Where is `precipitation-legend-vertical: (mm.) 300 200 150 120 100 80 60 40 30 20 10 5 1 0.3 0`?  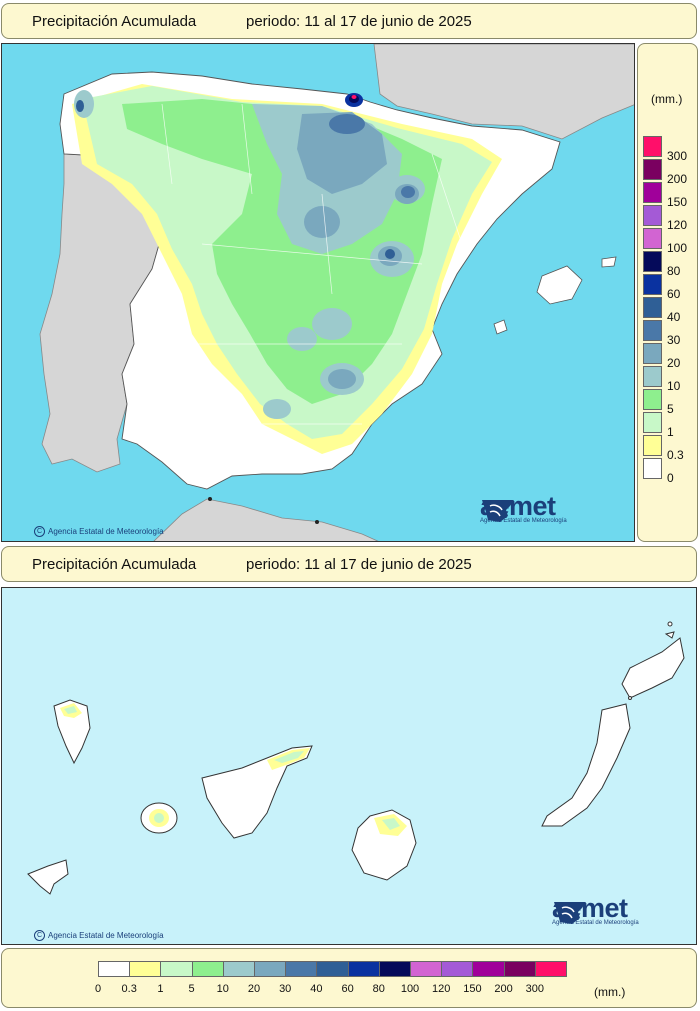 precipitation-legend-vertical: (mm.) 300 200 150 120 100 80 60 40 30 20 10 5 1 0.3 0 is located at coordinates (667, 292).